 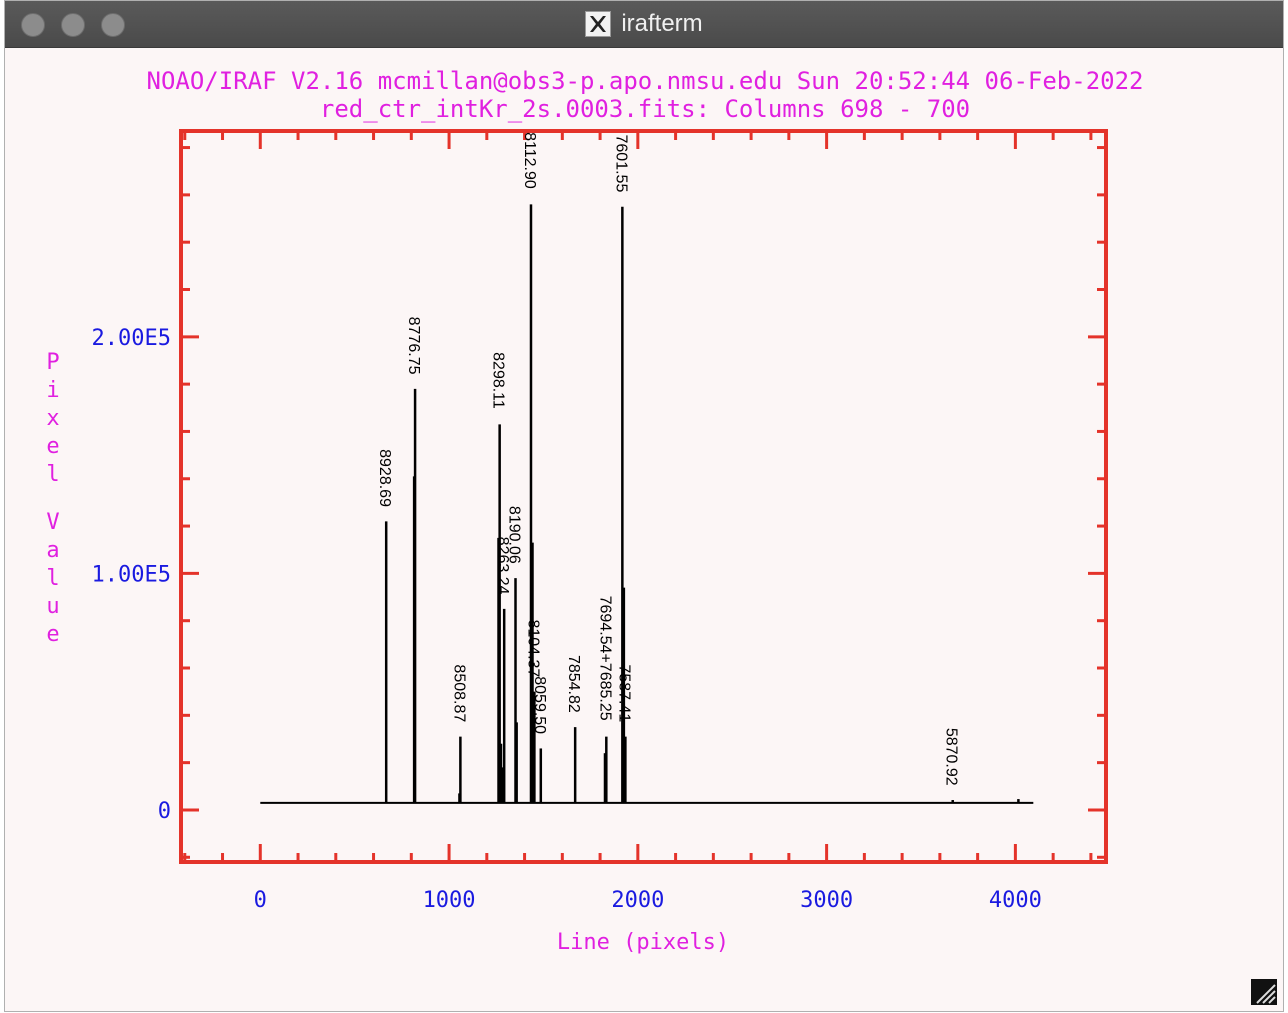 I want to click on y-tick-label: 2.00E5, so click(x=131, y=338).